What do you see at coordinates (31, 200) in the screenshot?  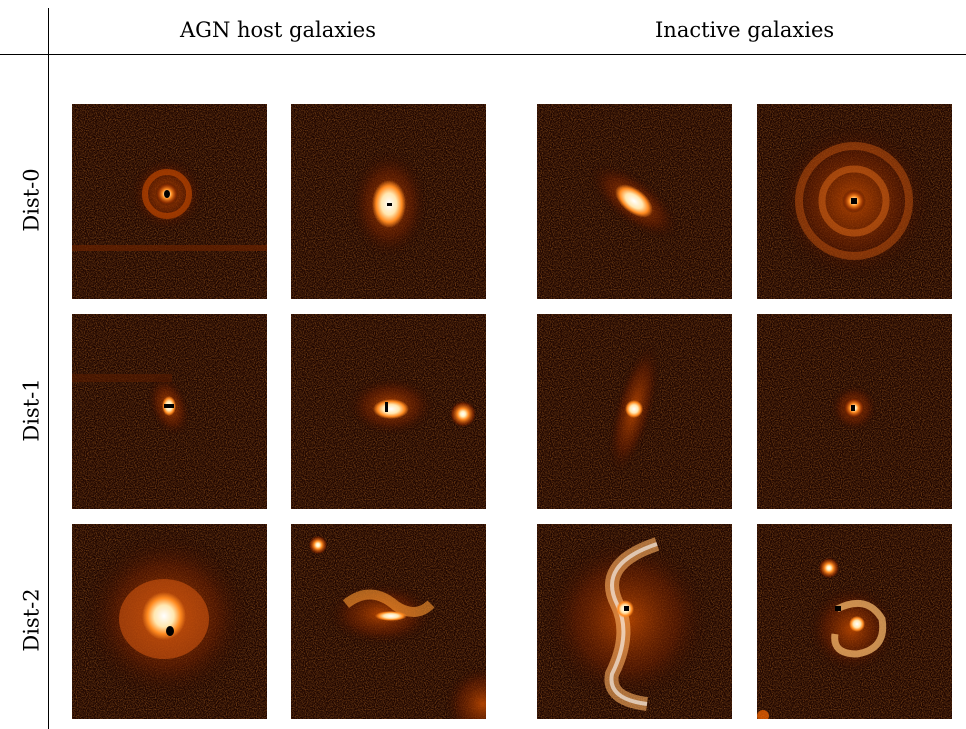 I see `row-label-dist-0: Dist-0` at bounding box center [31, 200].